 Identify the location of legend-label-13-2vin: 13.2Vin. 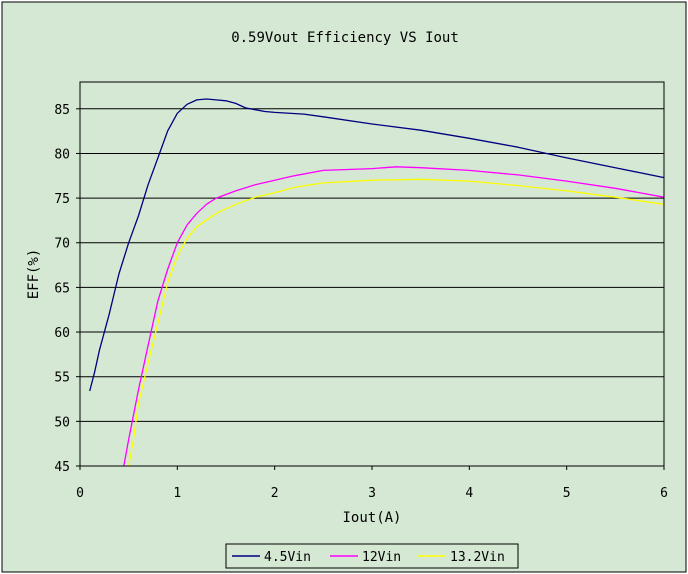
(477, 557).